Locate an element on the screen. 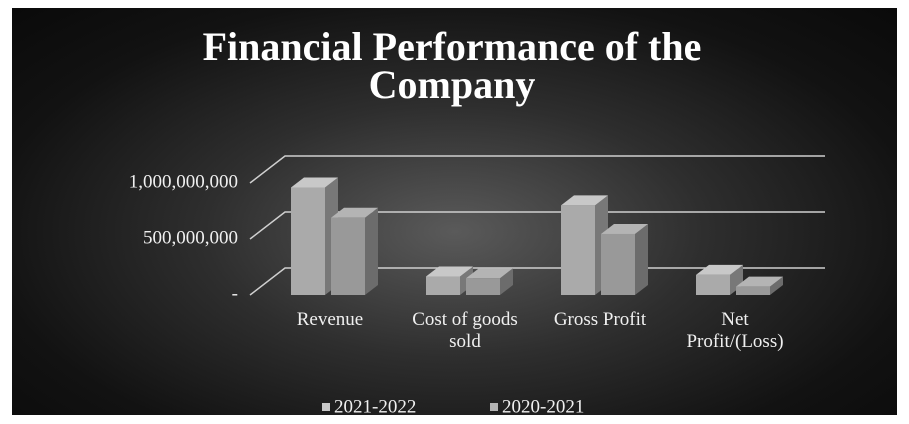 This screenshot has height=424, width=909. legend-label: 2020-2021 is located at coordinates (543, 405).